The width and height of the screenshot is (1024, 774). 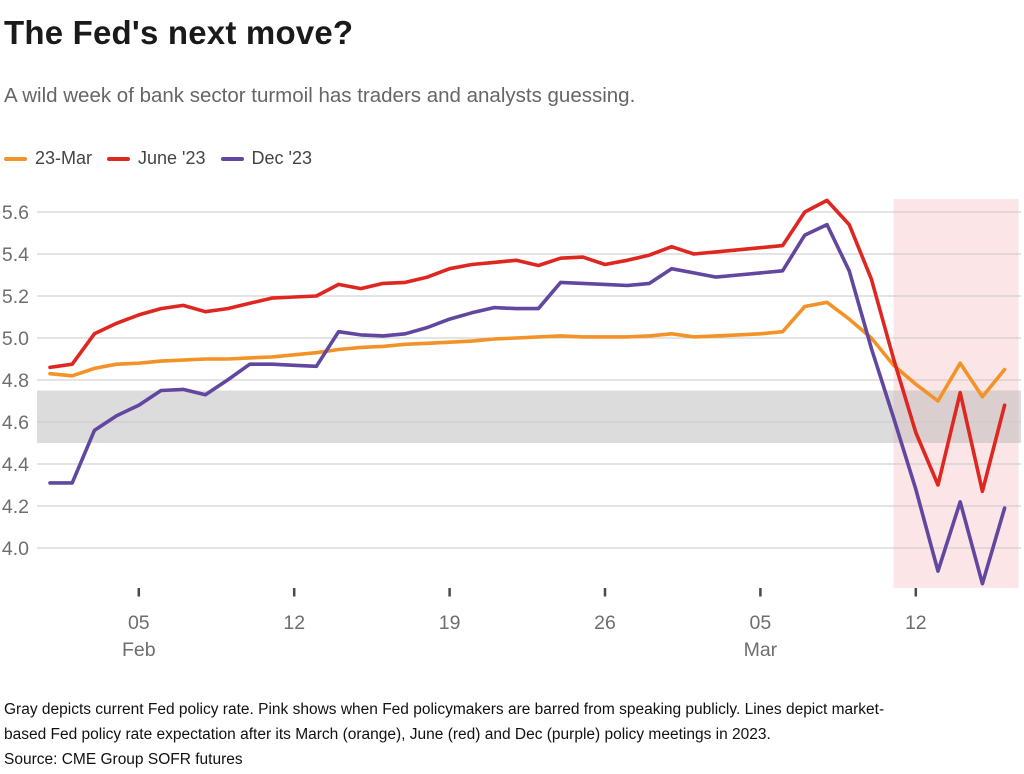 What do you see at coordinates (15, 213) in the screenshot?
I see `y-axis-label: 5.6` at bounding box center [15, 213].